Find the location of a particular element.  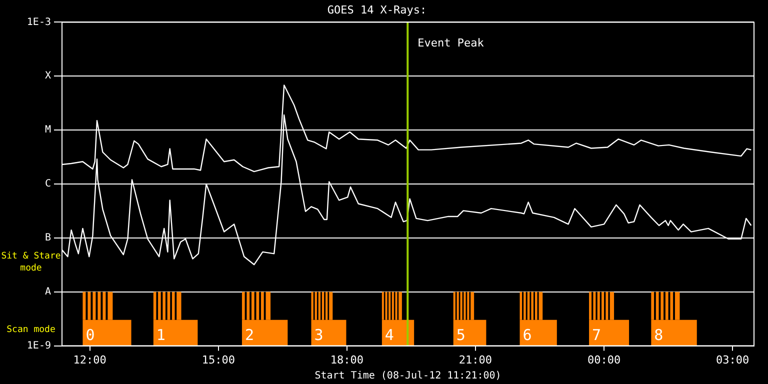

x-tick-label: 12:00 is located at coordinates (89, 359).